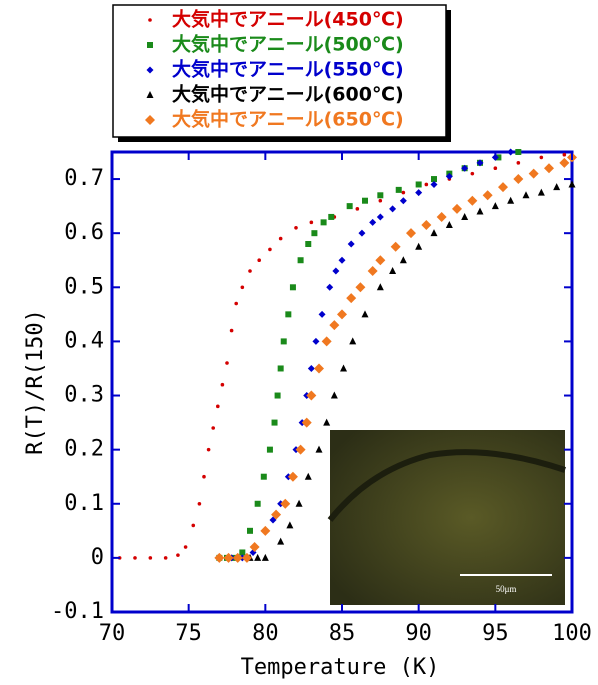 This screenshot has width=598, height=685. Describe the element at coordinates (446, 517) in the screenshot. I see `inset-image: 50μm` at that location.